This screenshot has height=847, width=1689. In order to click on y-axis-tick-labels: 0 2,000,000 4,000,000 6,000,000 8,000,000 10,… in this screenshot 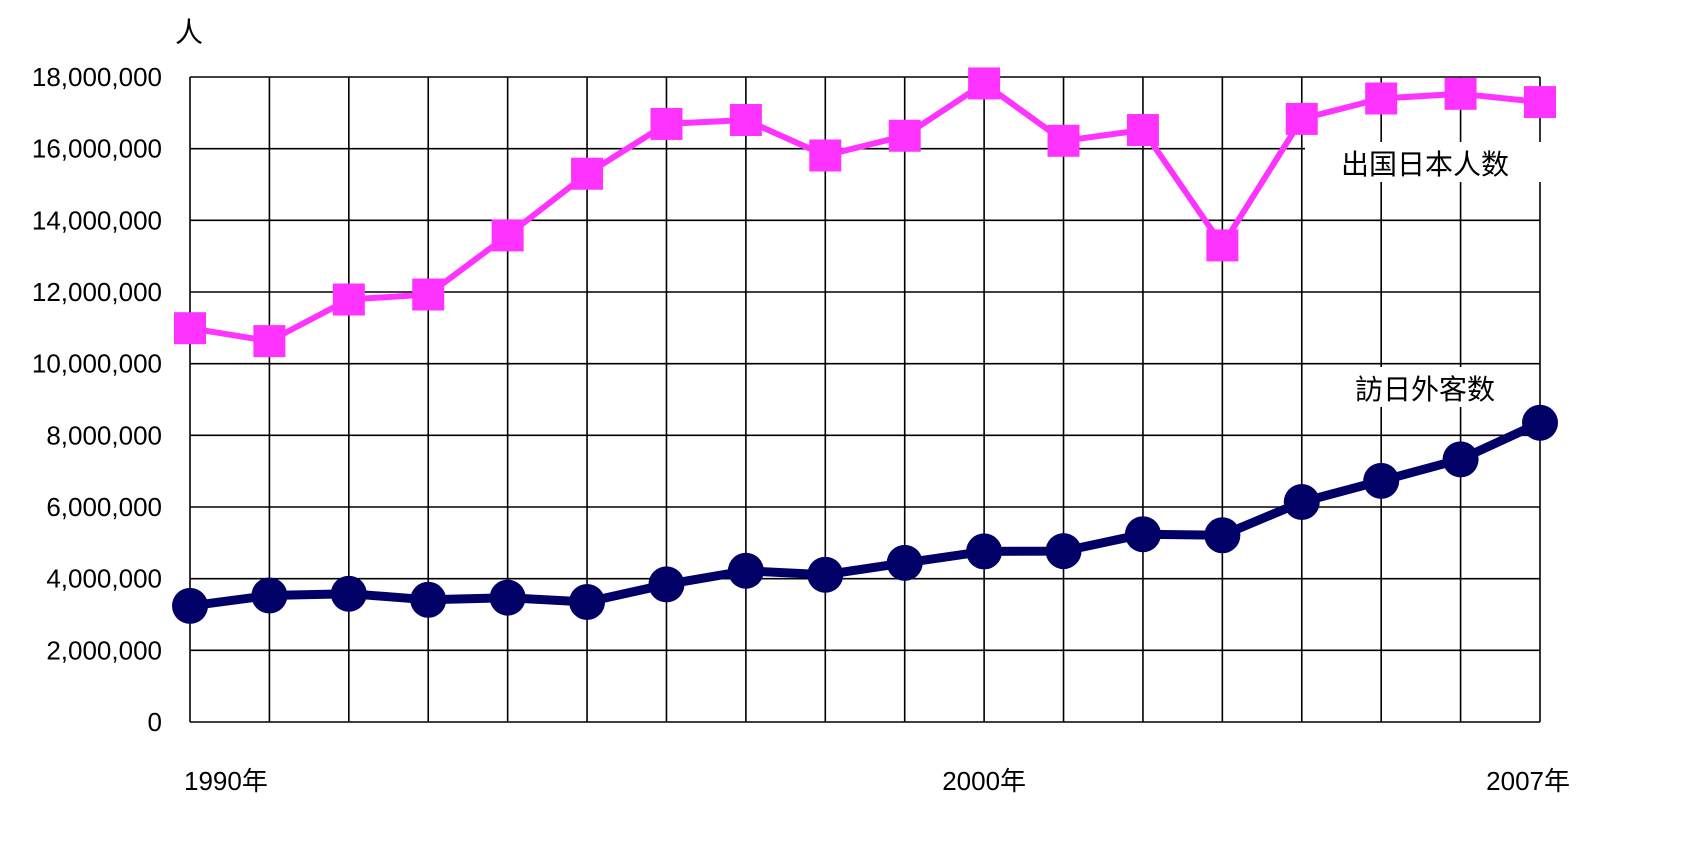, I will do `click(97, 399)`.